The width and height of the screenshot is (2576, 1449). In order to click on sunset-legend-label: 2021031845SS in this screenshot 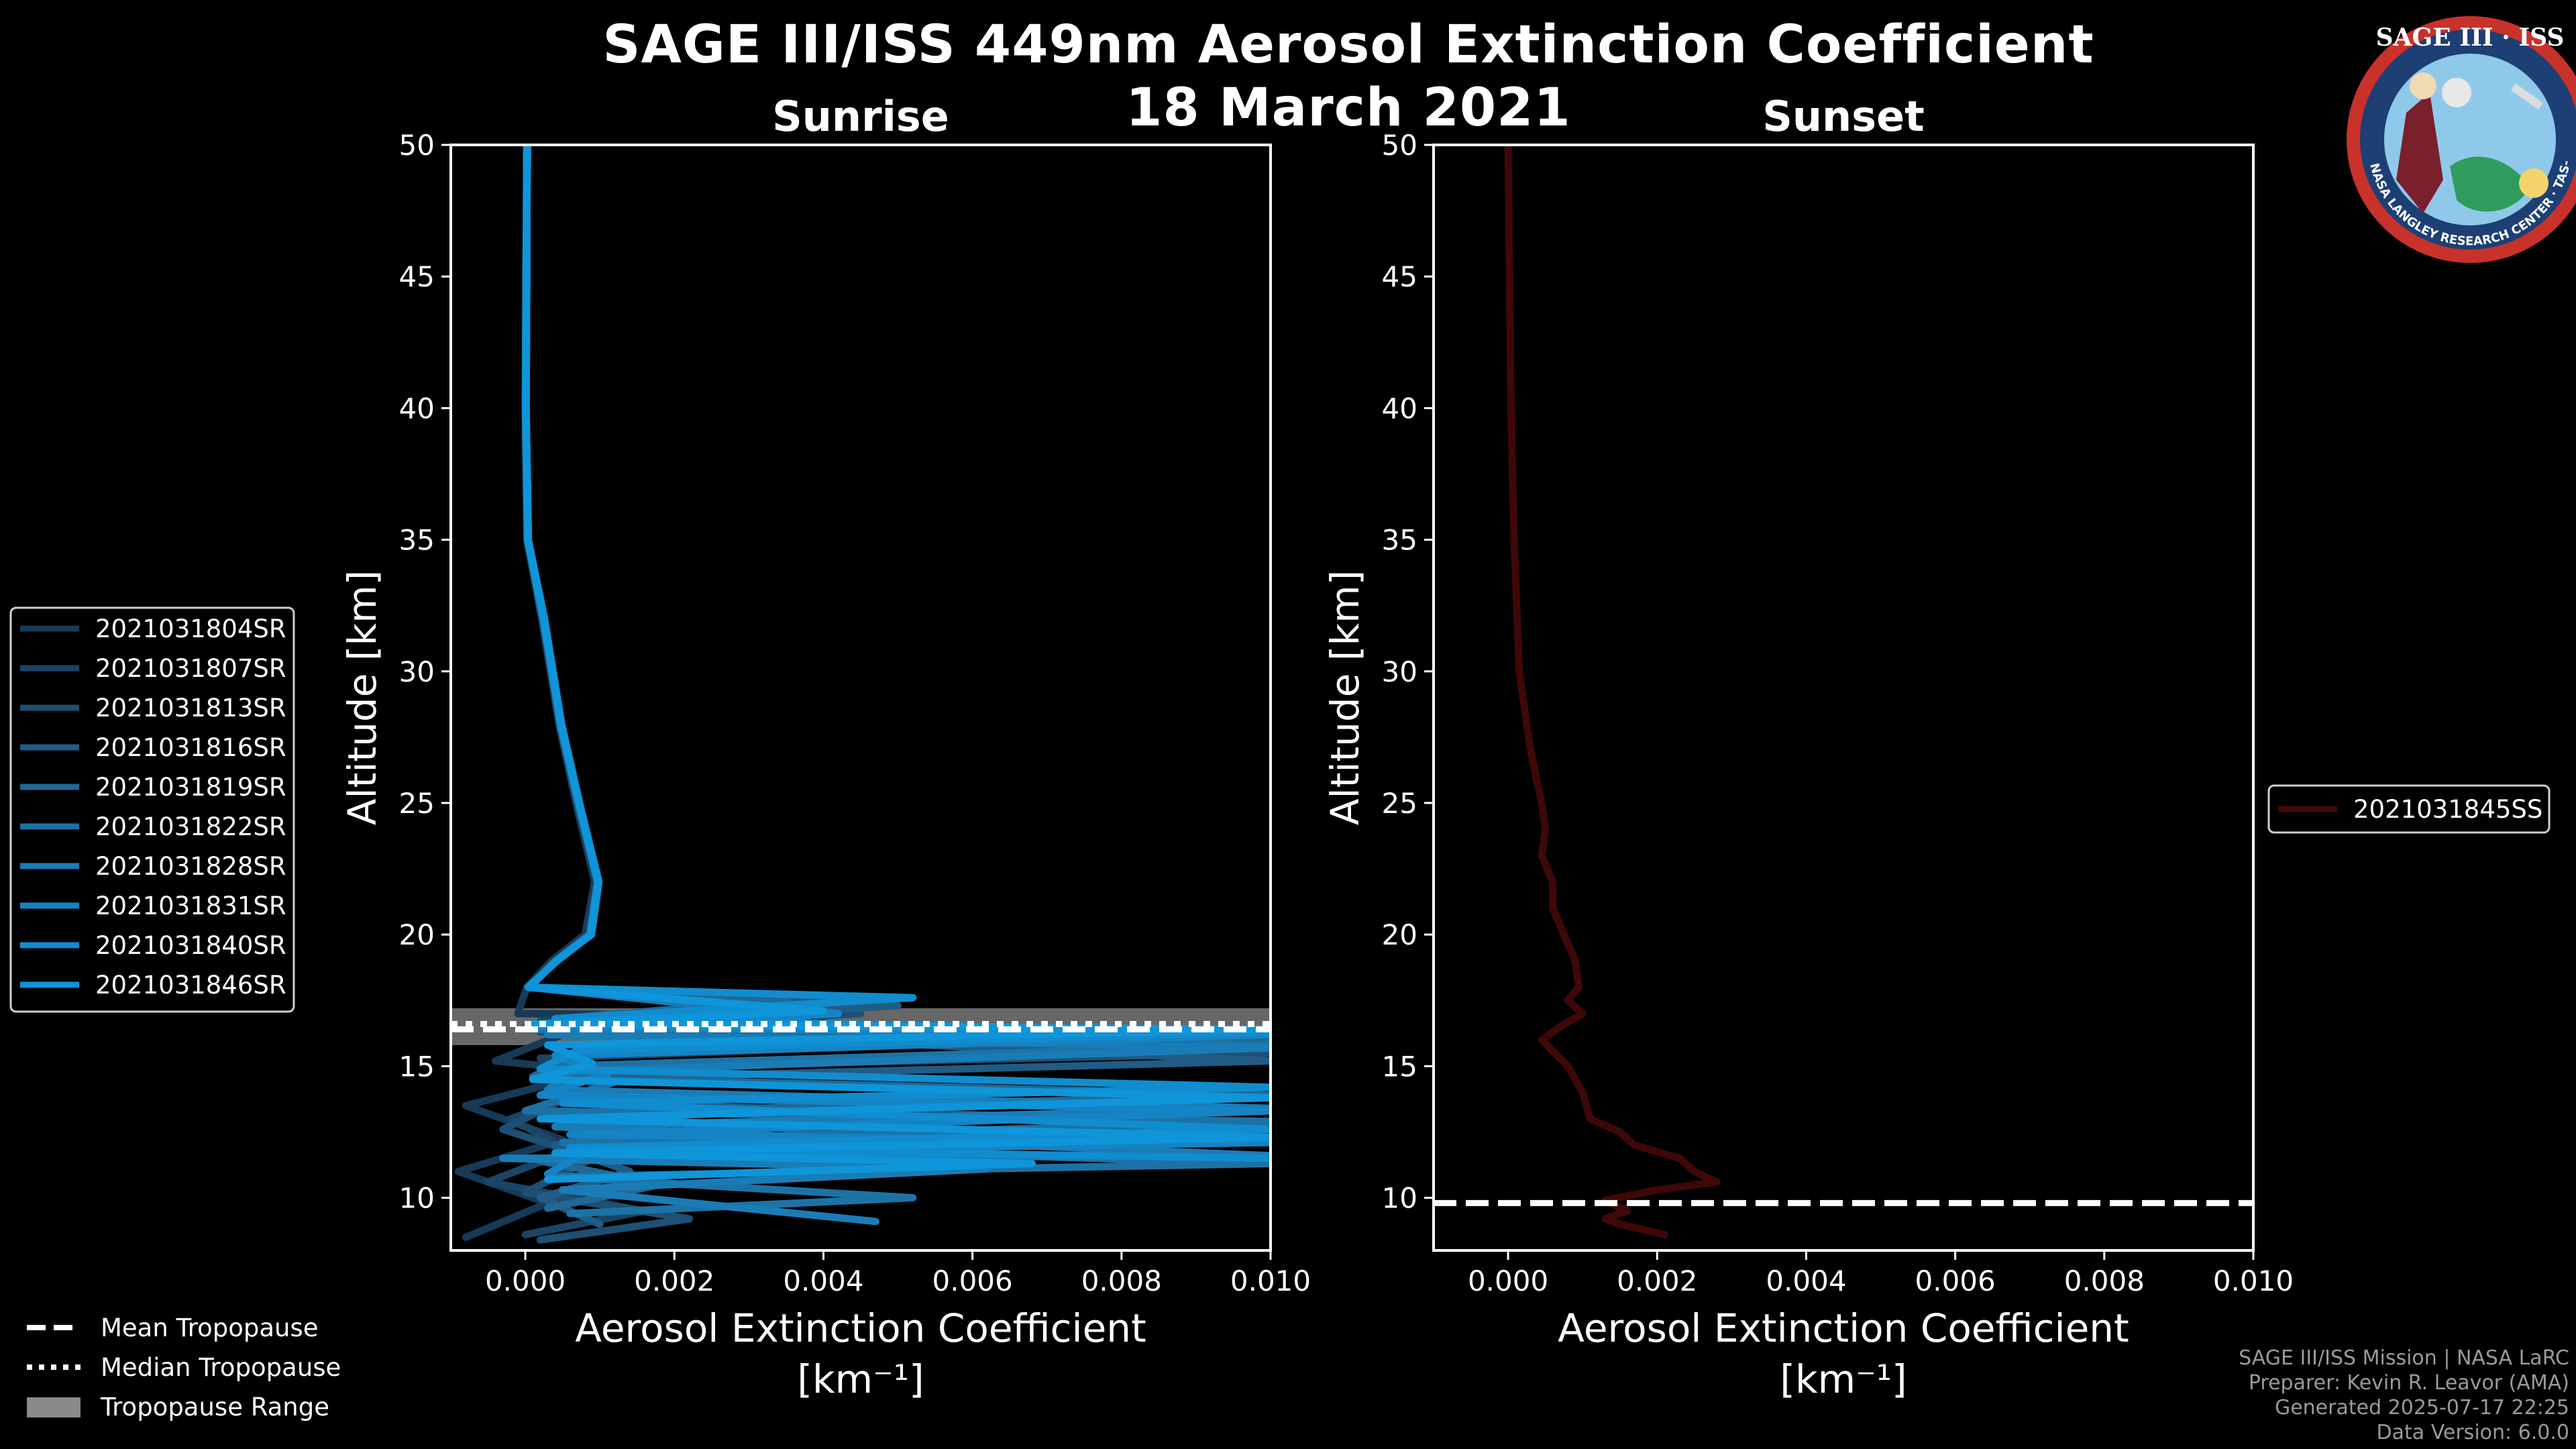, I will do `click(2447, 809)`.